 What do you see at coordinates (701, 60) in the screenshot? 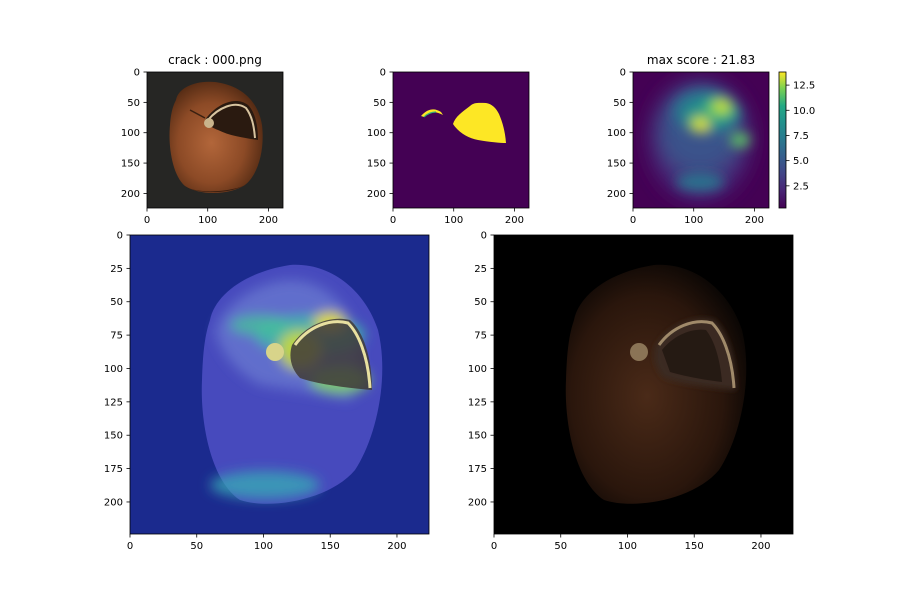
I see `ax3-title: max score : 21.83` at bounding box center [701, 60].